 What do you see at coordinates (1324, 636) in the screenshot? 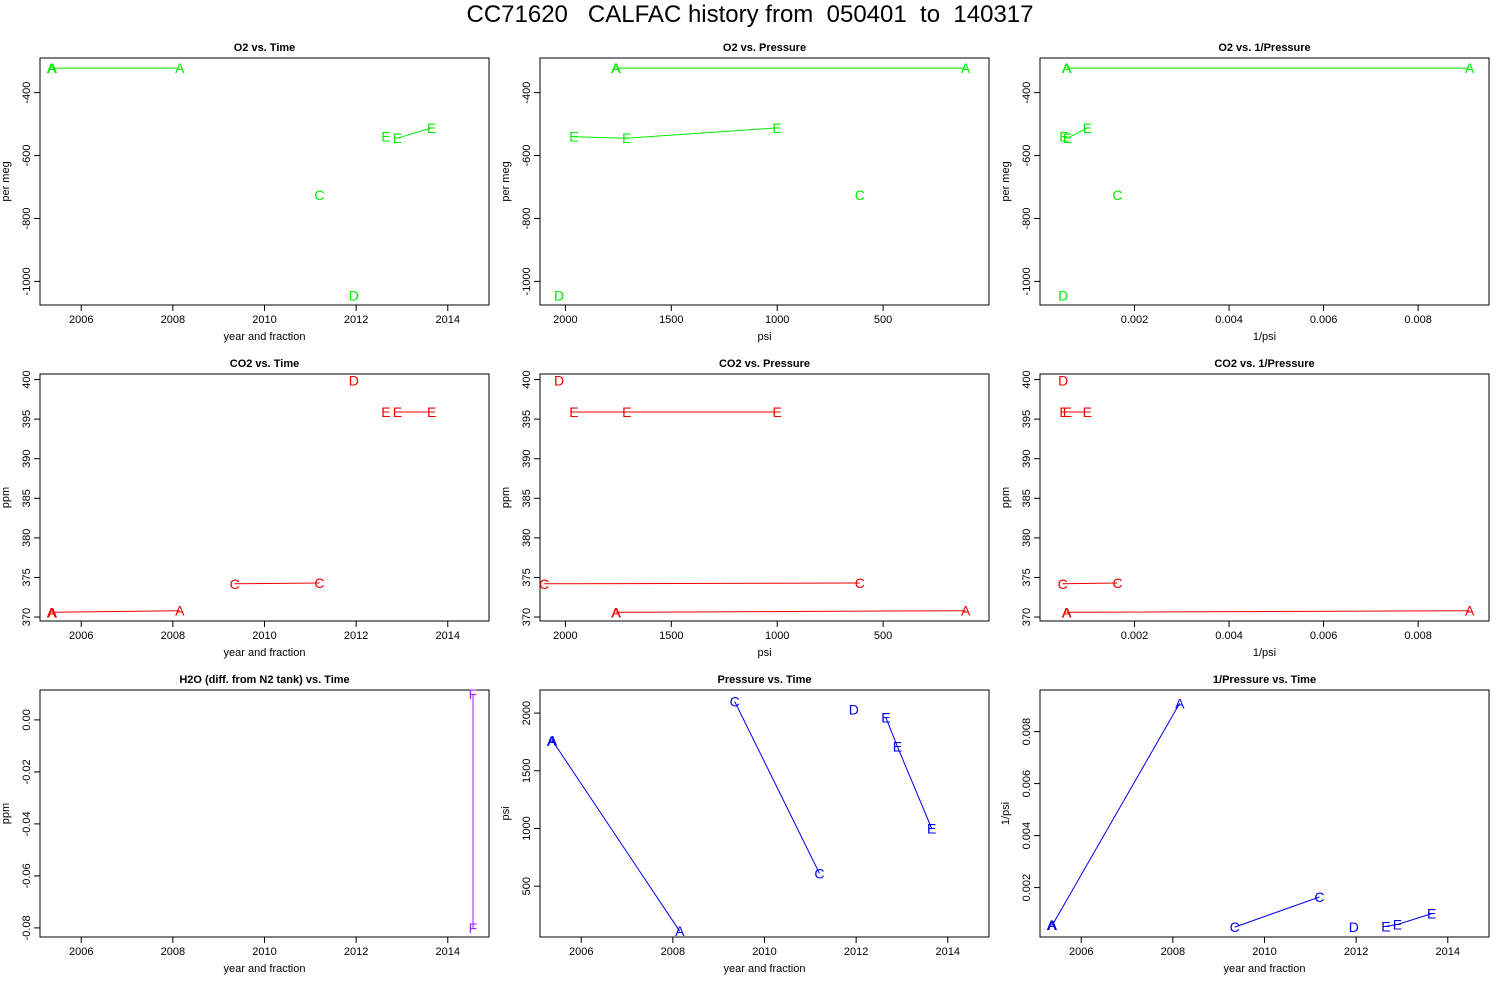
I see `x-tick-label: 0.006` at bounding box center [1324, 636].